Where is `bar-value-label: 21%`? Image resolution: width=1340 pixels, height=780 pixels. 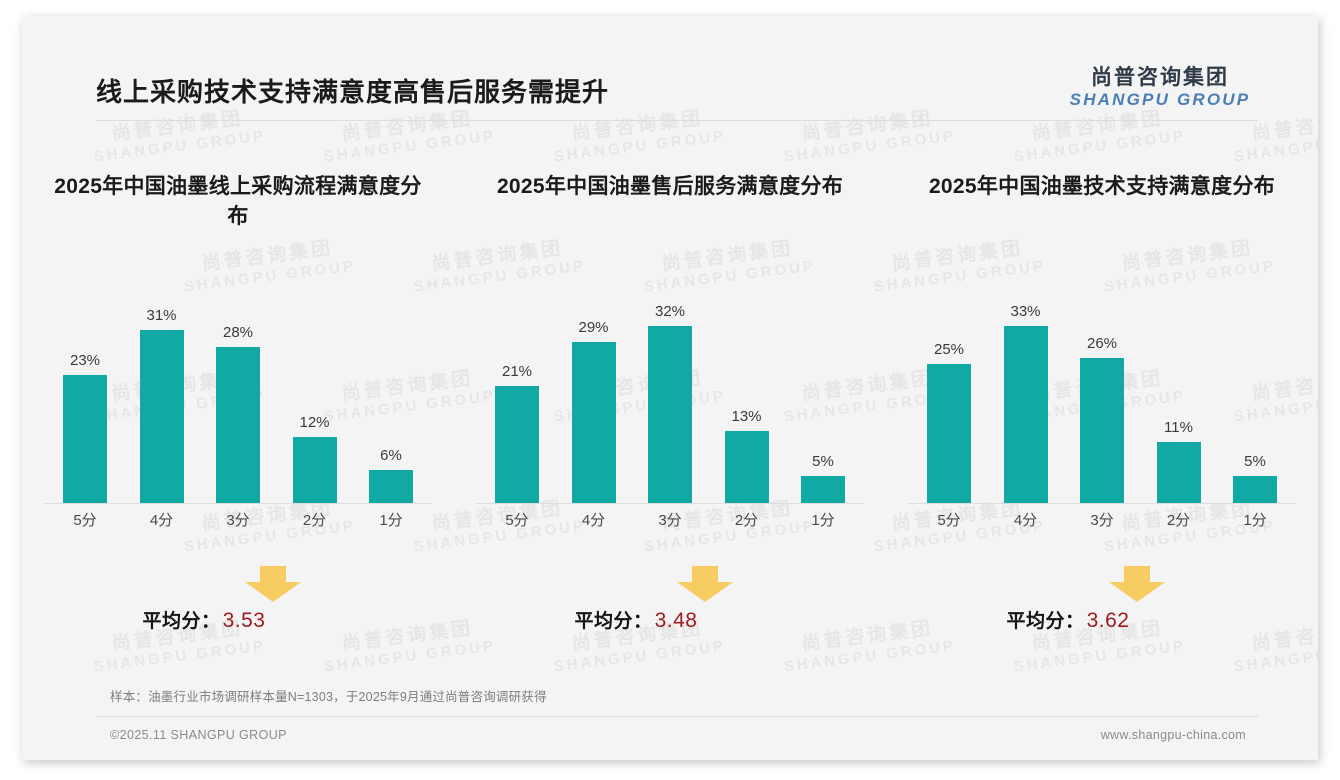 bar-value-label: 21% is located at coordinates (517, 371).